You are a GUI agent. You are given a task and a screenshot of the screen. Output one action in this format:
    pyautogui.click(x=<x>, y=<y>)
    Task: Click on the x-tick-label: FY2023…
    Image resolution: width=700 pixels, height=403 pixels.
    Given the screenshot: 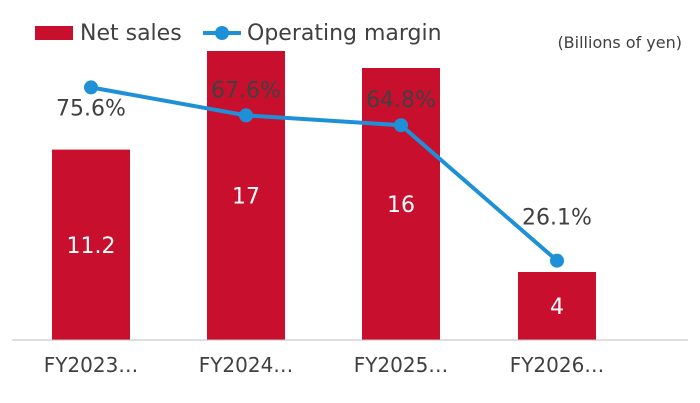 What is the action you would take?
    pyautogui.click(x=91, y=365)
    